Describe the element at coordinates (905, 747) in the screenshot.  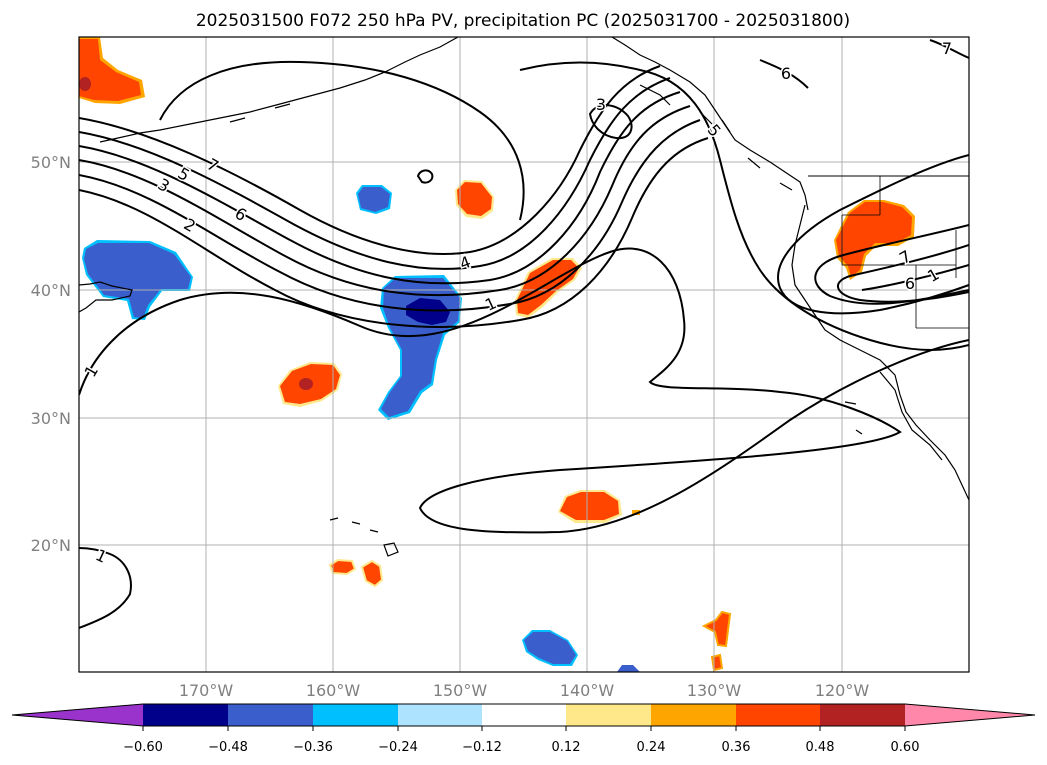
I see `colorbar-tick-label: 0.60` at that location.